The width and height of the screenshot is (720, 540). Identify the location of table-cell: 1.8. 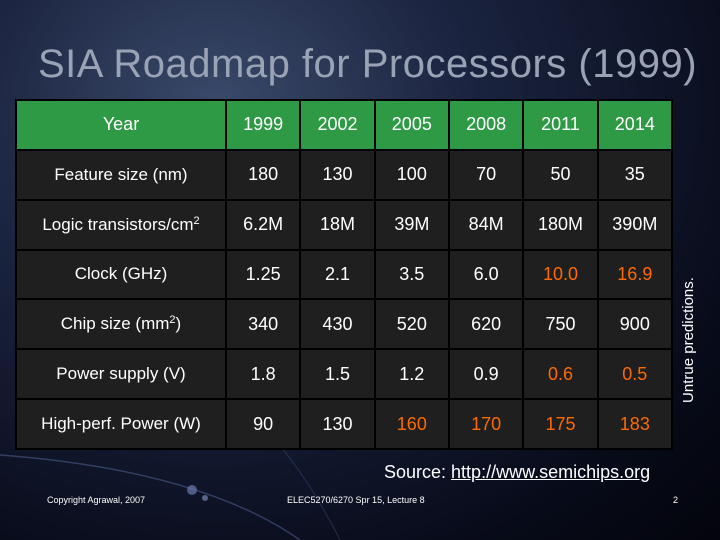
(263, 374).